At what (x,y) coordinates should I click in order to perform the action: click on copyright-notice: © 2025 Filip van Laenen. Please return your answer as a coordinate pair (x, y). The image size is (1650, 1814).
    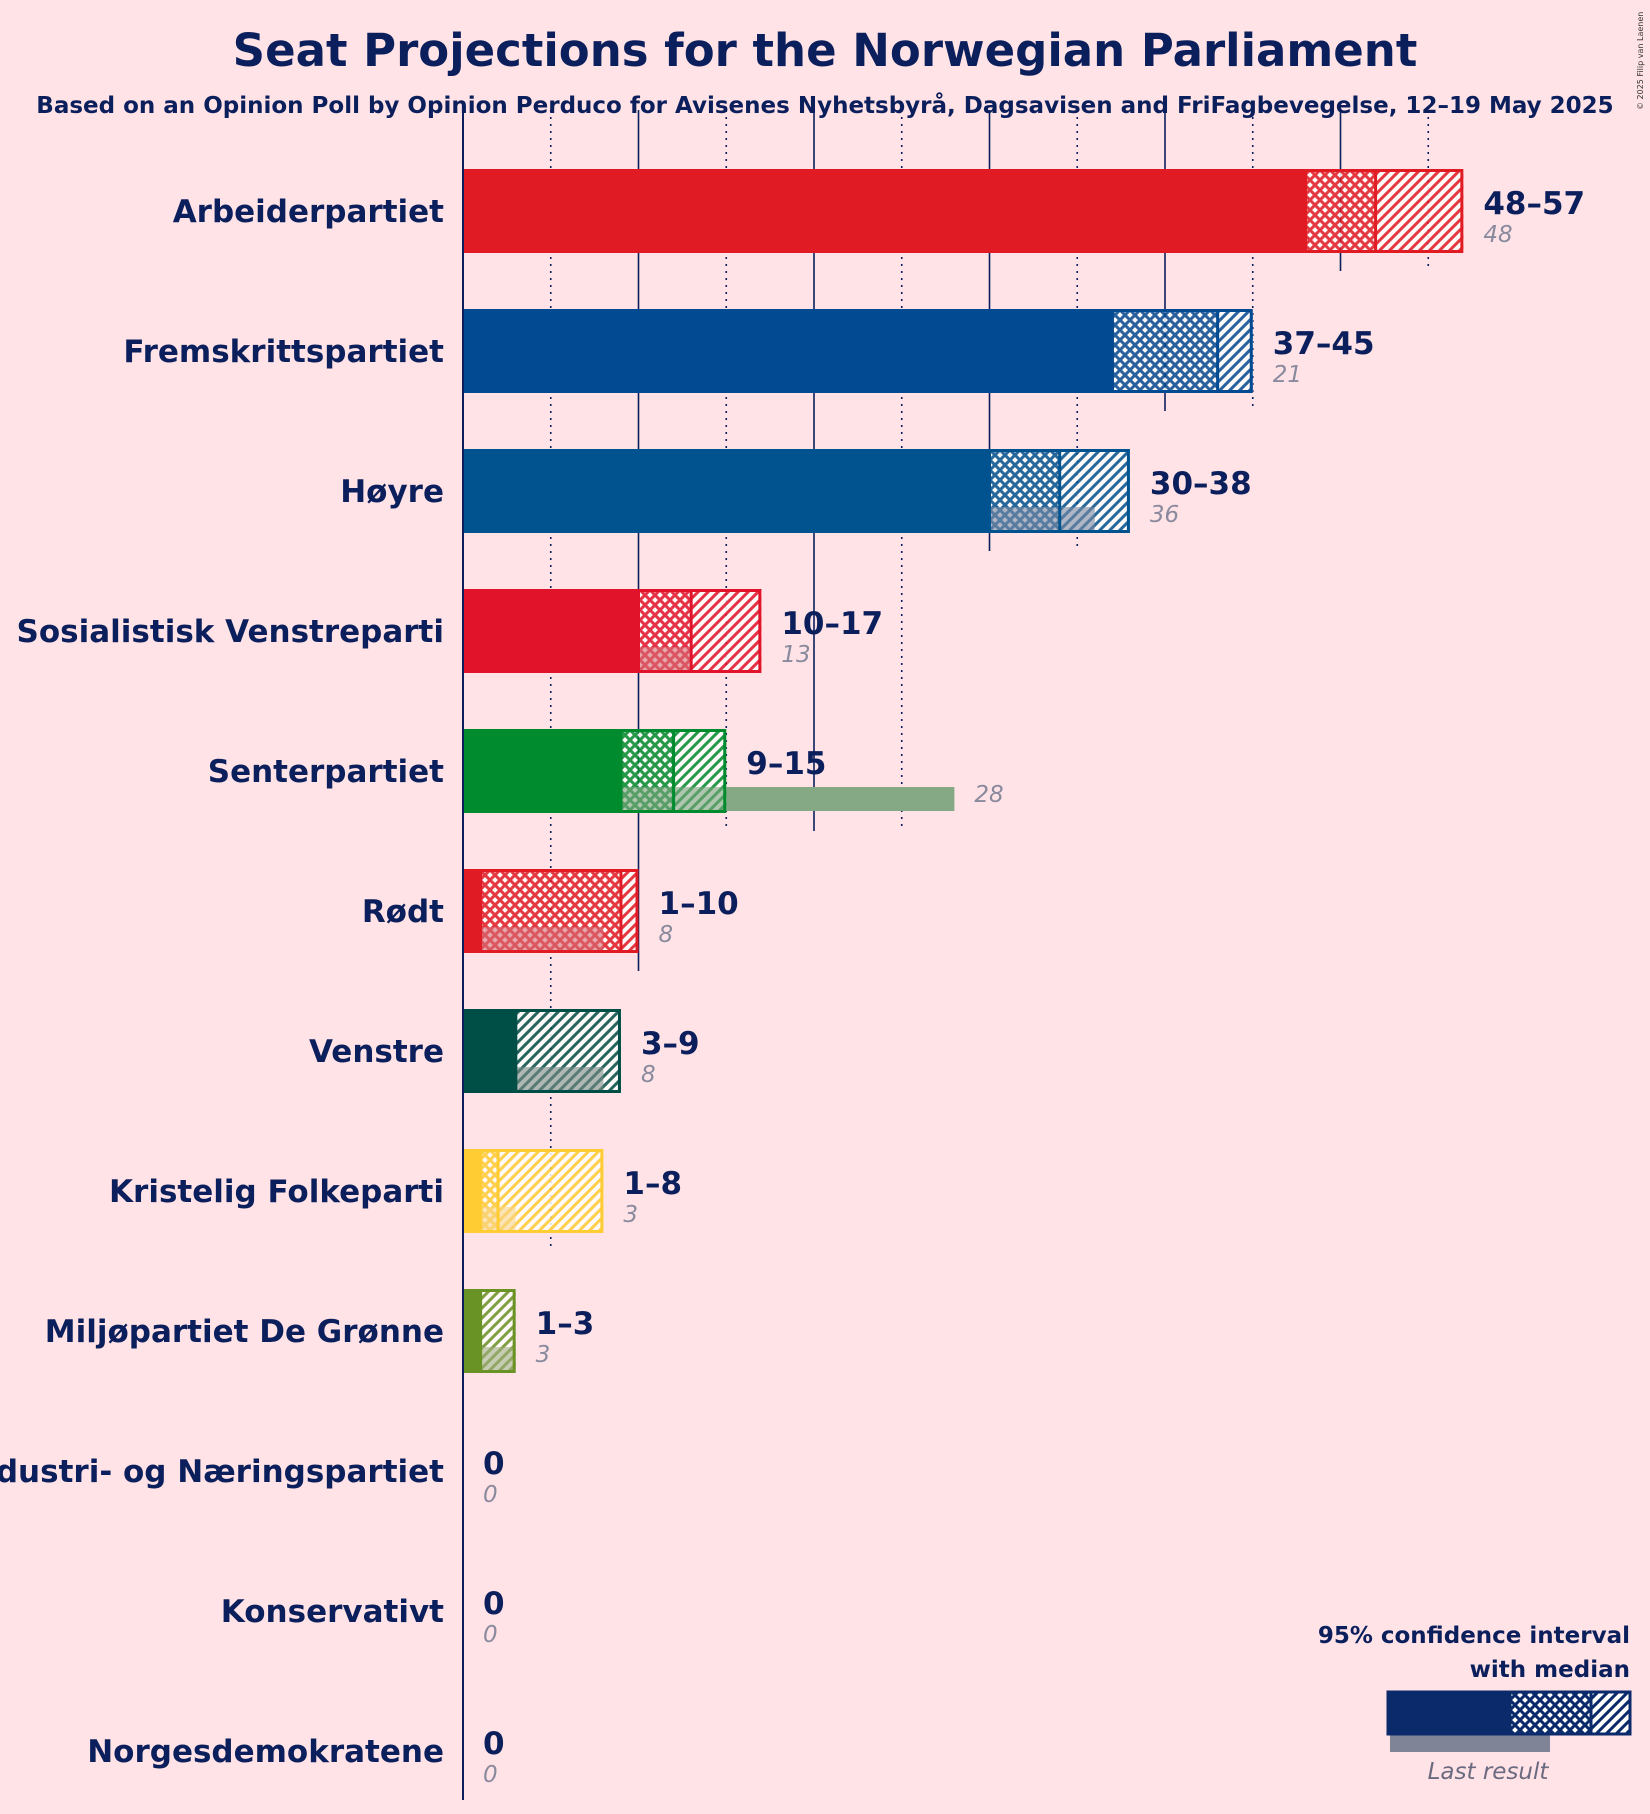
    Looking at the image, I should click on (1640, 61).